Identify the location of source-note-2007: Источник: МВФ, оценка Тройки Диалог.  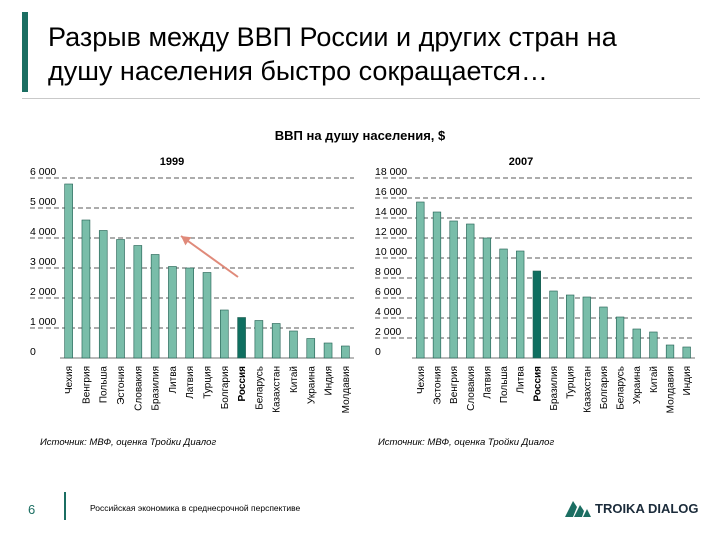
(466, 442).